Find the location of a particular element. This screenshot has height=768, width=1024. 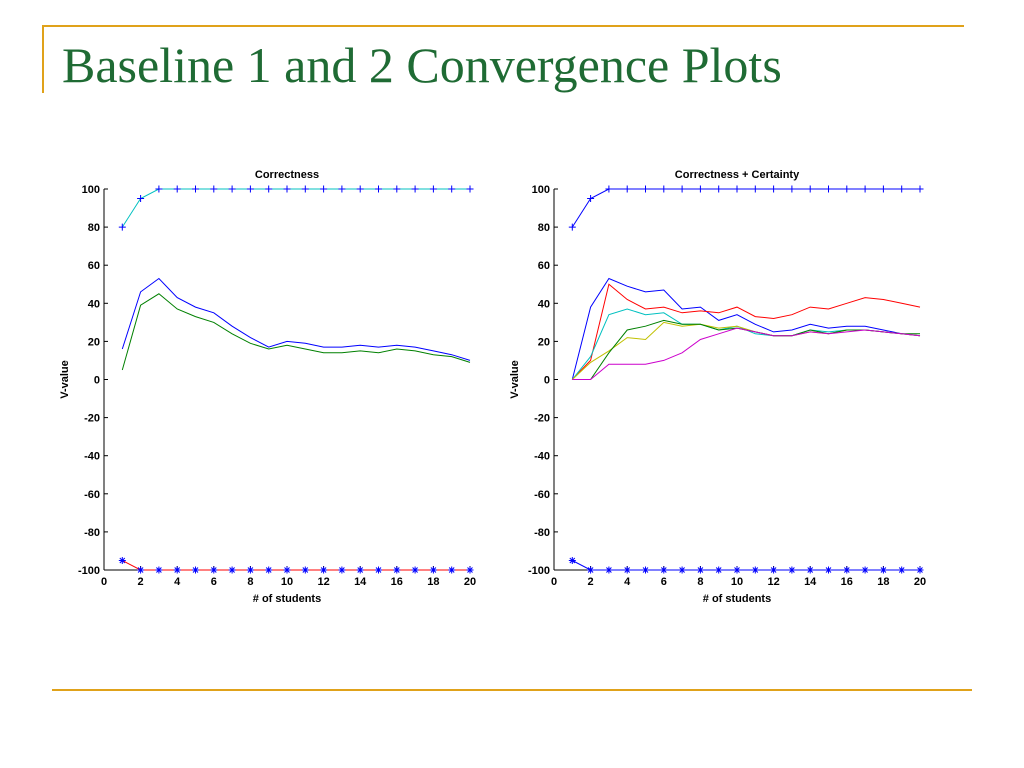

x-tick-label: 8 is located at coordinates (250, 582).